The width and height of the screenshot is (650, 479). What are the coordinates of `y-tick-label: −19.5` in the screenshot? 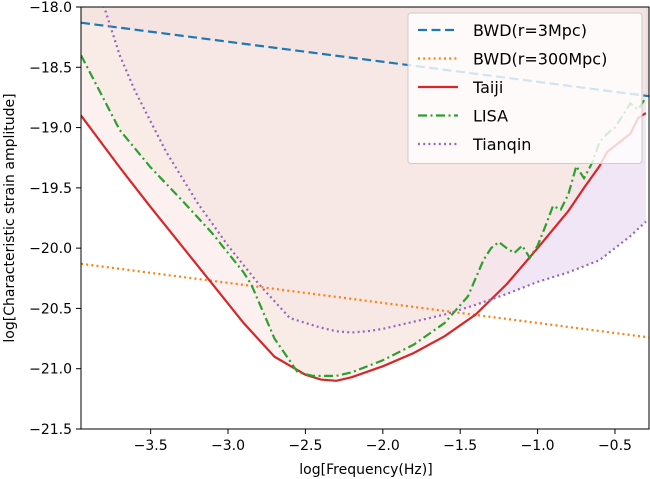 It's located at (50, 189).